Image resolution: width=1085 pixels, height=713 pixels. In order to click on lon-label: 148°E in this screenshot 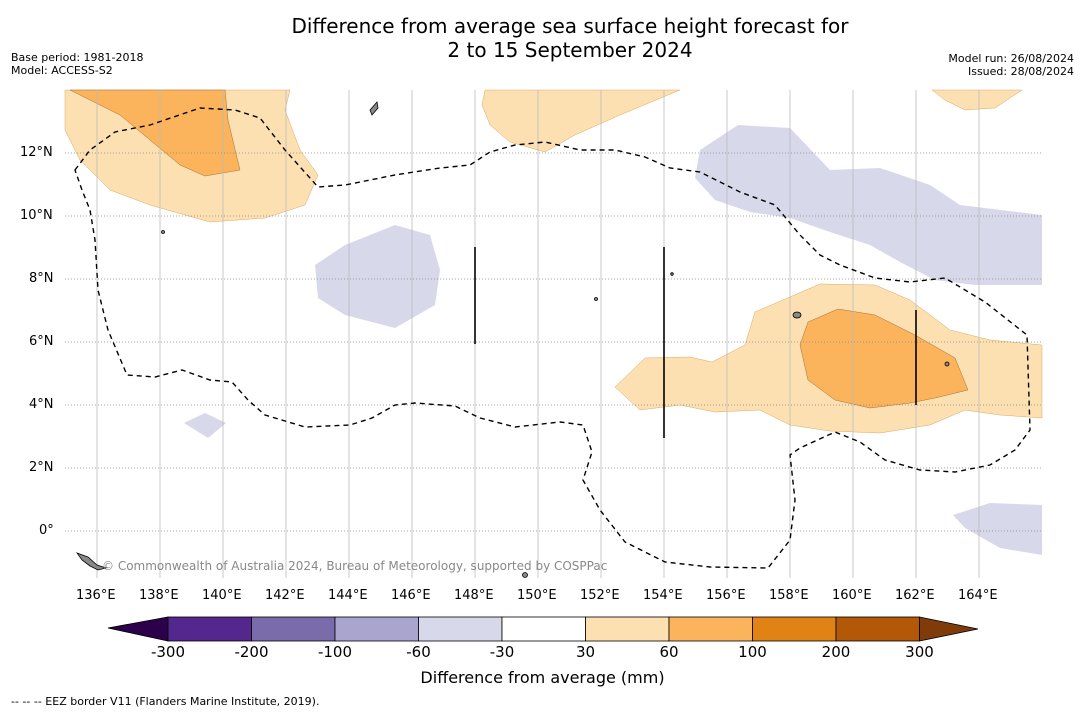, I will do `click(474, 595)`.